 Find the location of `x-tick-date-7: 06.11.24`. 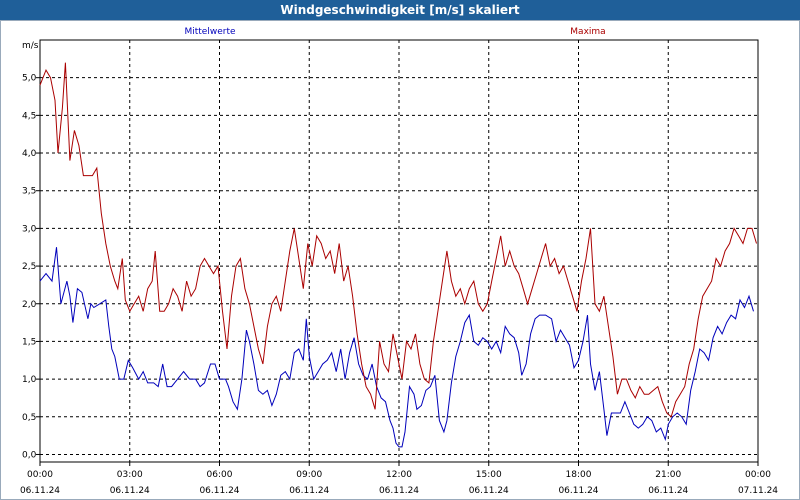

x-tick-date-7: 06.11.24 is located at coordinates (668, 491).